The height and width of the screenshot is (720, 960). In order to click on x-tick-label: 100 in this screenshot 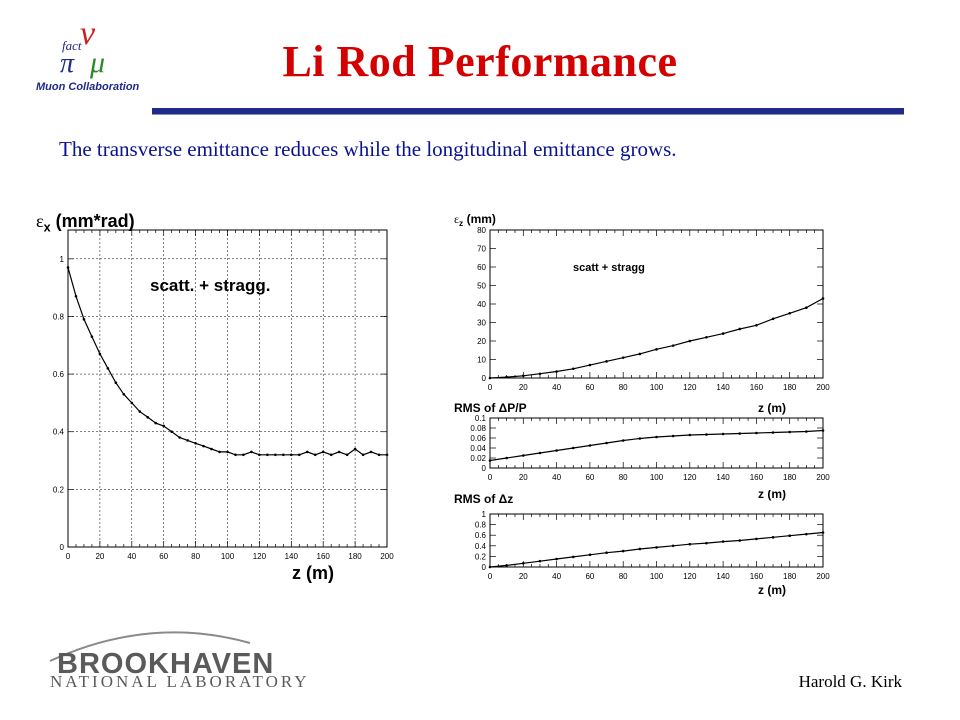, I will do `click(657, 477)`.